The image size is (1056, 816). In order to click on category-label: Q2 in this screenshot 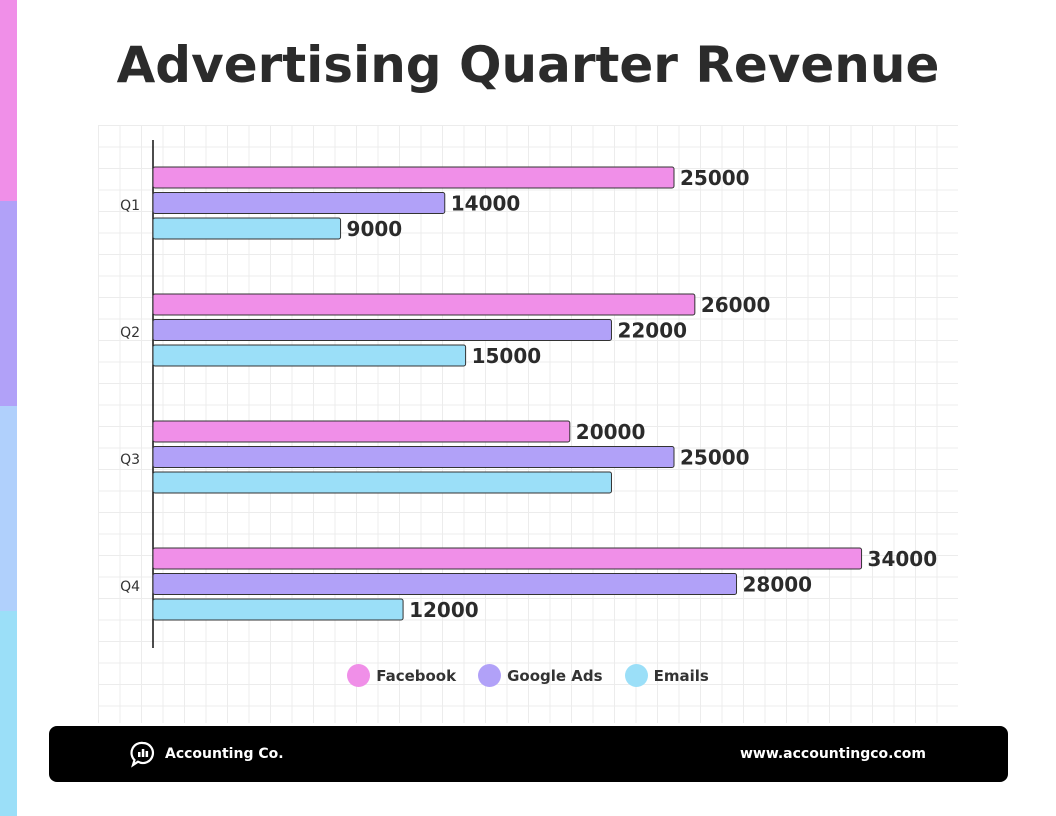, I will do `click(130, 333)`.